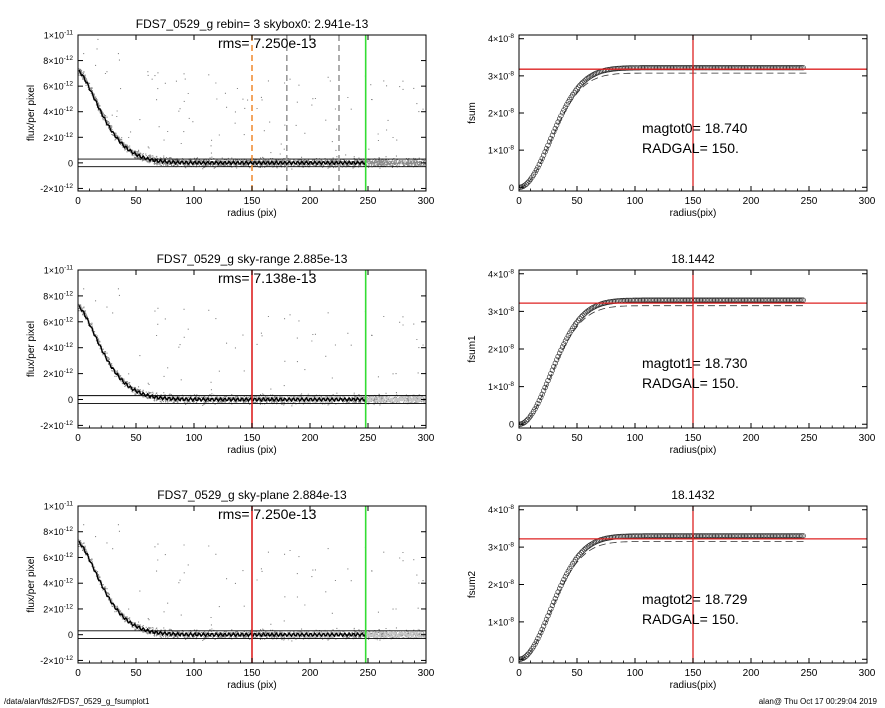 This screenshot has height=708, width=885. What do you see at coordinates (693, 495) in the screenshot?
I see `chart-title: 18.1432` at bounding box center [693, 495].